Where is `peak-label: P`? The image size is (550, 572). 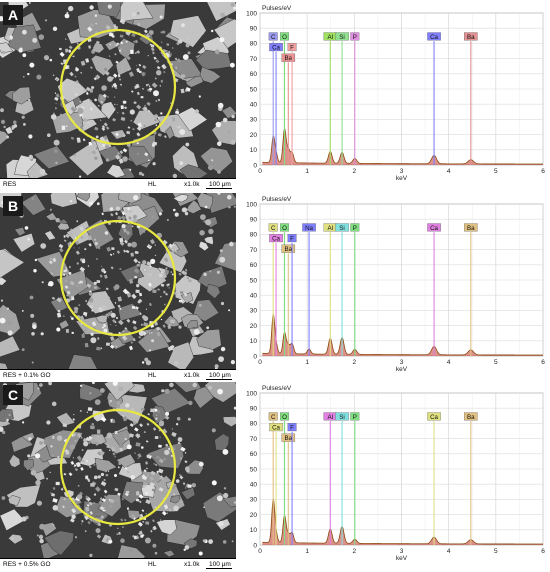 peak-label: P is located at coordinates (355, 37).